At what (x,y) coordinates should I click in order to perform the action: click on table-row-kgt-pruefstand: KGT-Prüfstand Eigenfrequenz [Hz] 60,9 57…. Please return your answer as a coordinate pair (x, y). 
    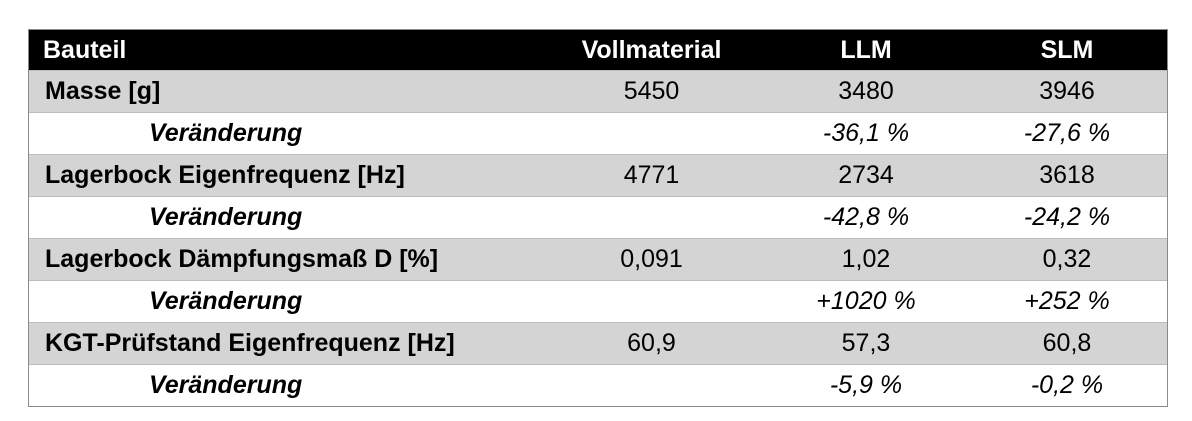
    Looking at the image, I should click on (598, 343).